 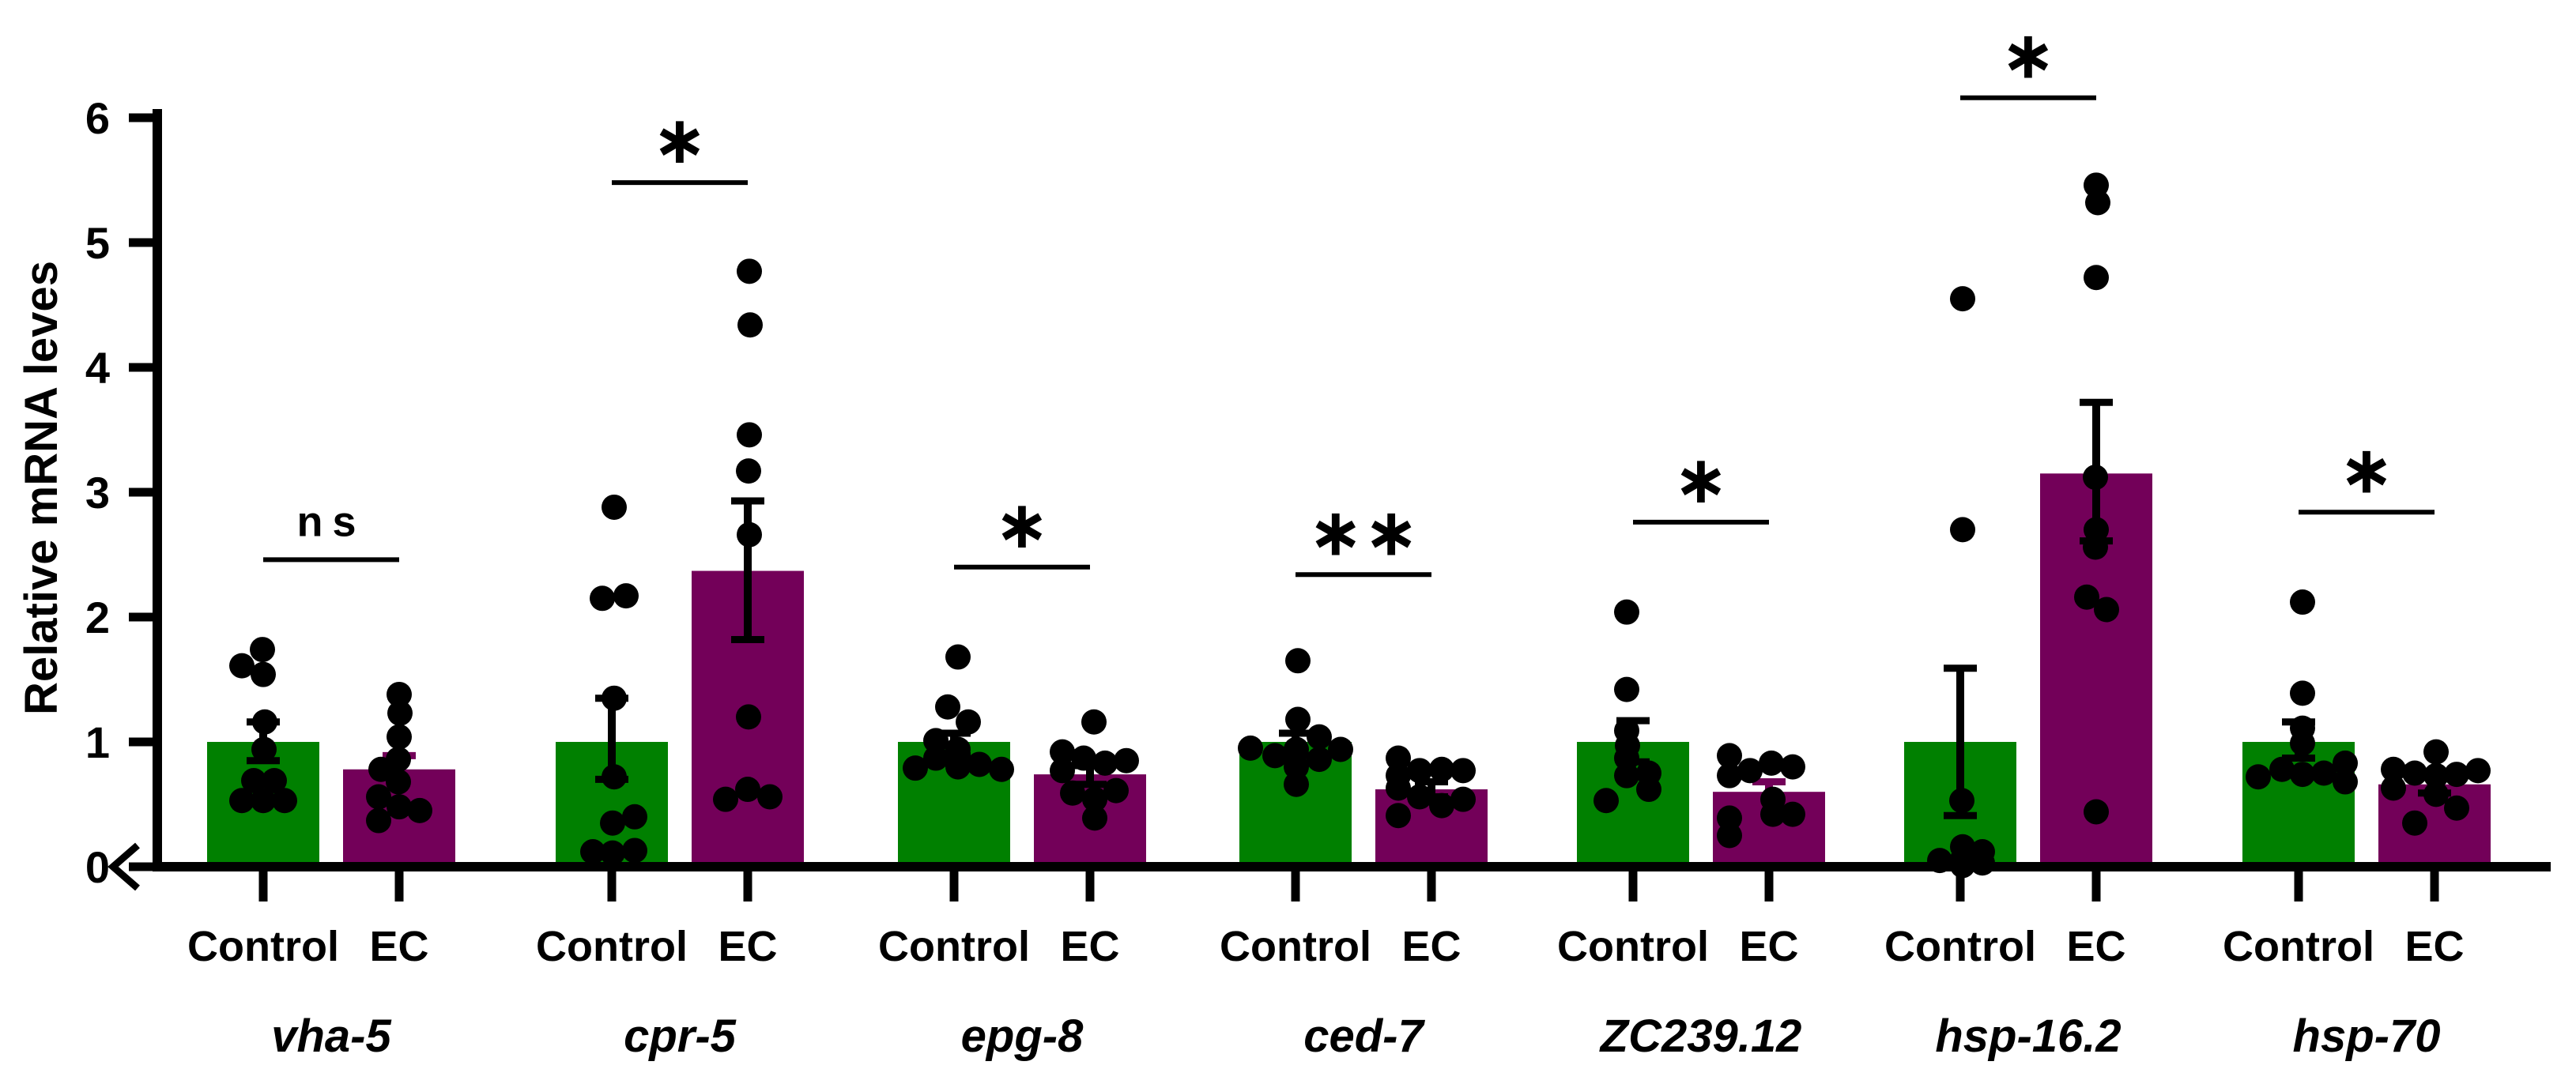 I want to click on sig-label: ∗∗, so click(x=1364, y=531).